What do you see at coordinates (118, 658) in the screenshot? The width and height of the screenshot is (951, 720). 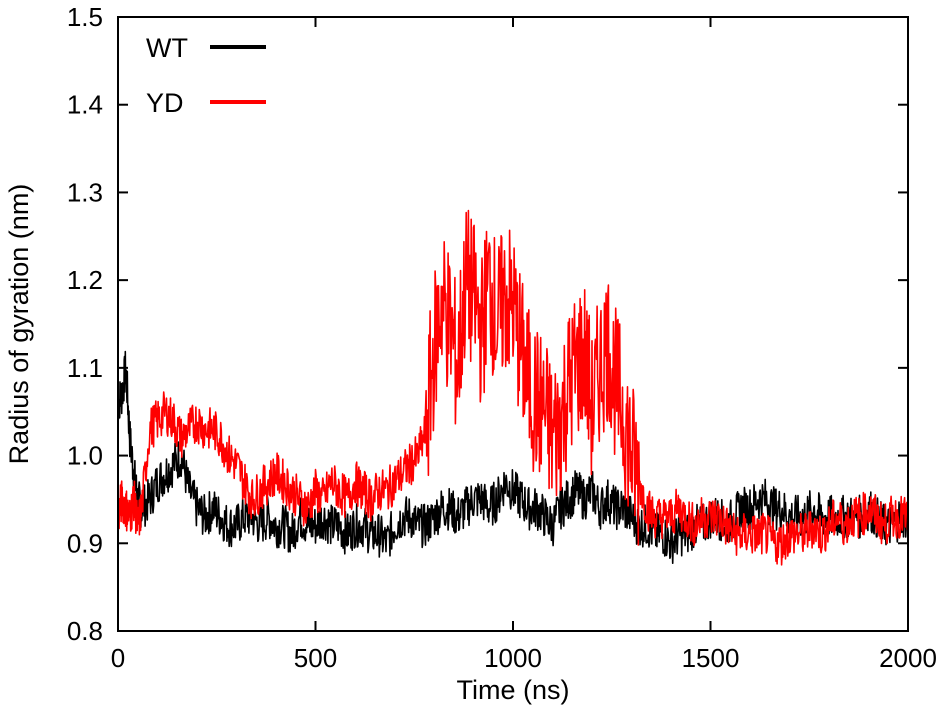 I see `x-tick-label: 0` at bounding box center [118, 658].